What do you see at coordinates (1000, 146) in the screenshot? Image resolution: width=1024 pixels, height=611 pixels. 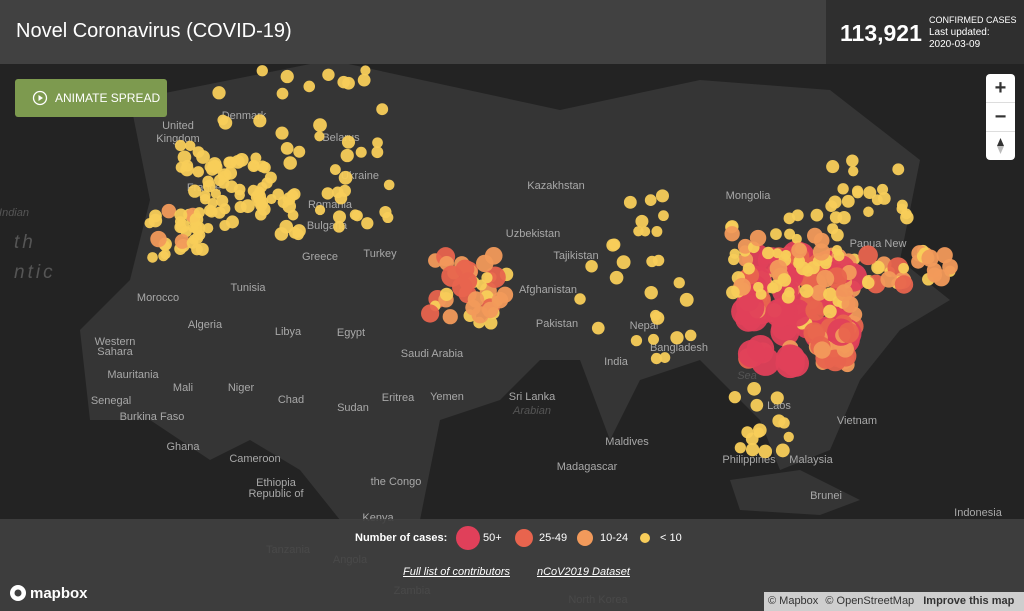 I see `compass` at bounding box center [1000, 146].